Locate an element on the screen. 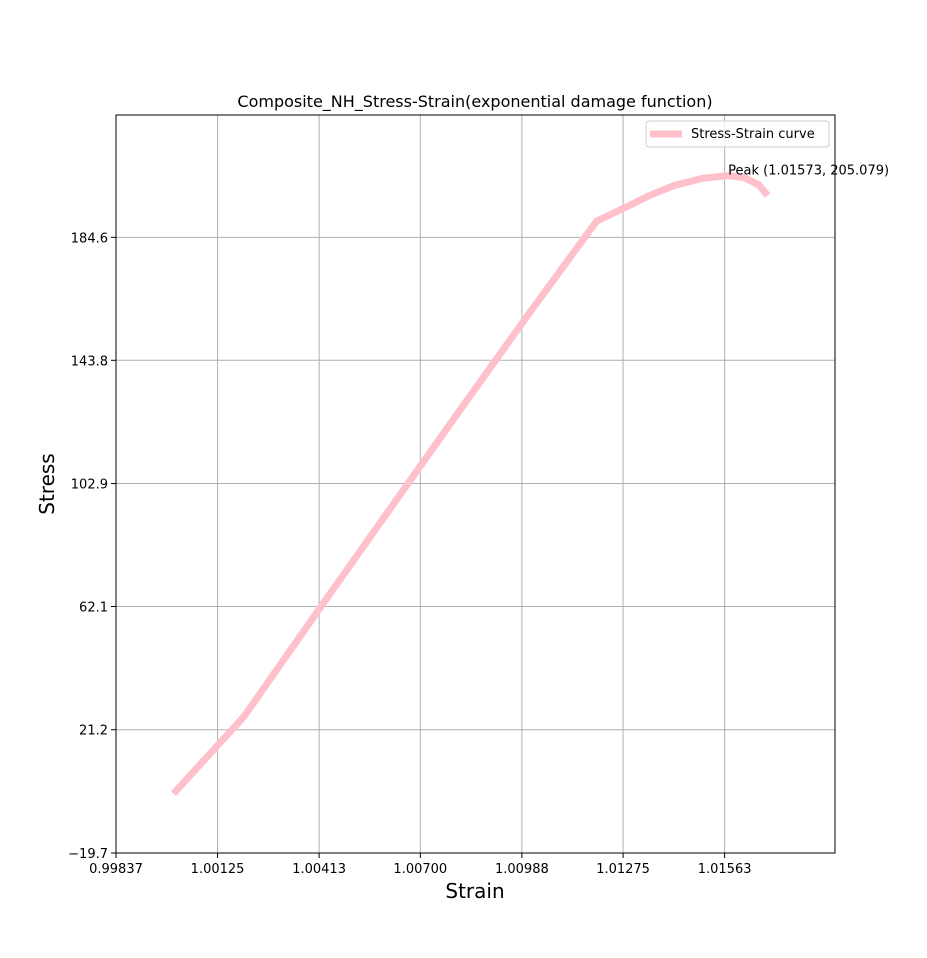 This screenshot has height=958, width=927. legend: Stress-Strain curve is located at coordinates (737, 134).